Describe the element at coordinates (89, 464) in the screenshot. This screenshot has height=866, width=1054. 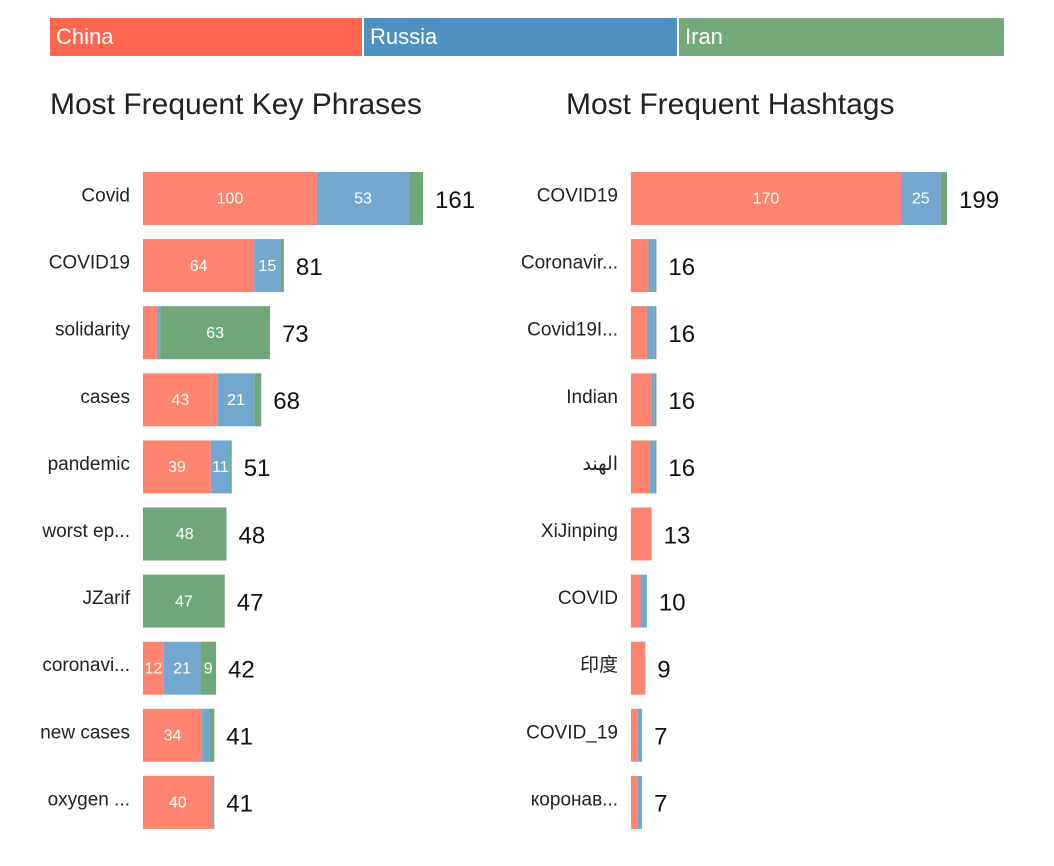
I see `category-label: pandemic` at that location.